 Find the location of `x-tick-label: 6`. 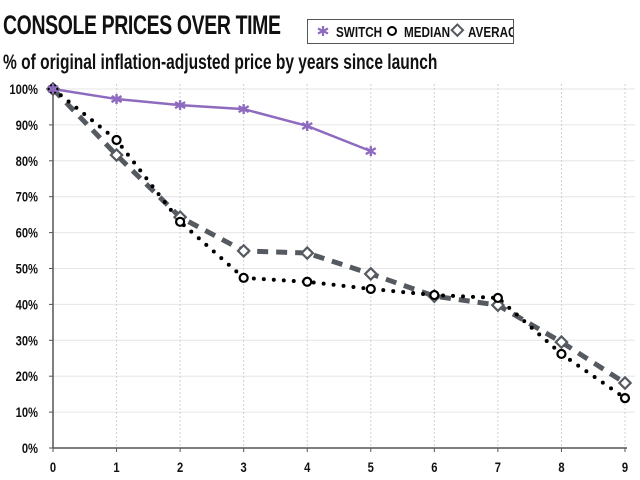

x-tick-label: 6 is located at coordinates (434, 467).